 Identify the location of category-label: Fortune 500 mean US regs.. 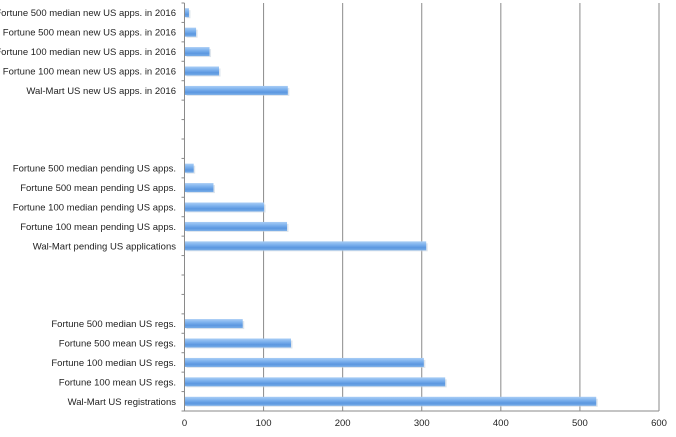
(117, 344).